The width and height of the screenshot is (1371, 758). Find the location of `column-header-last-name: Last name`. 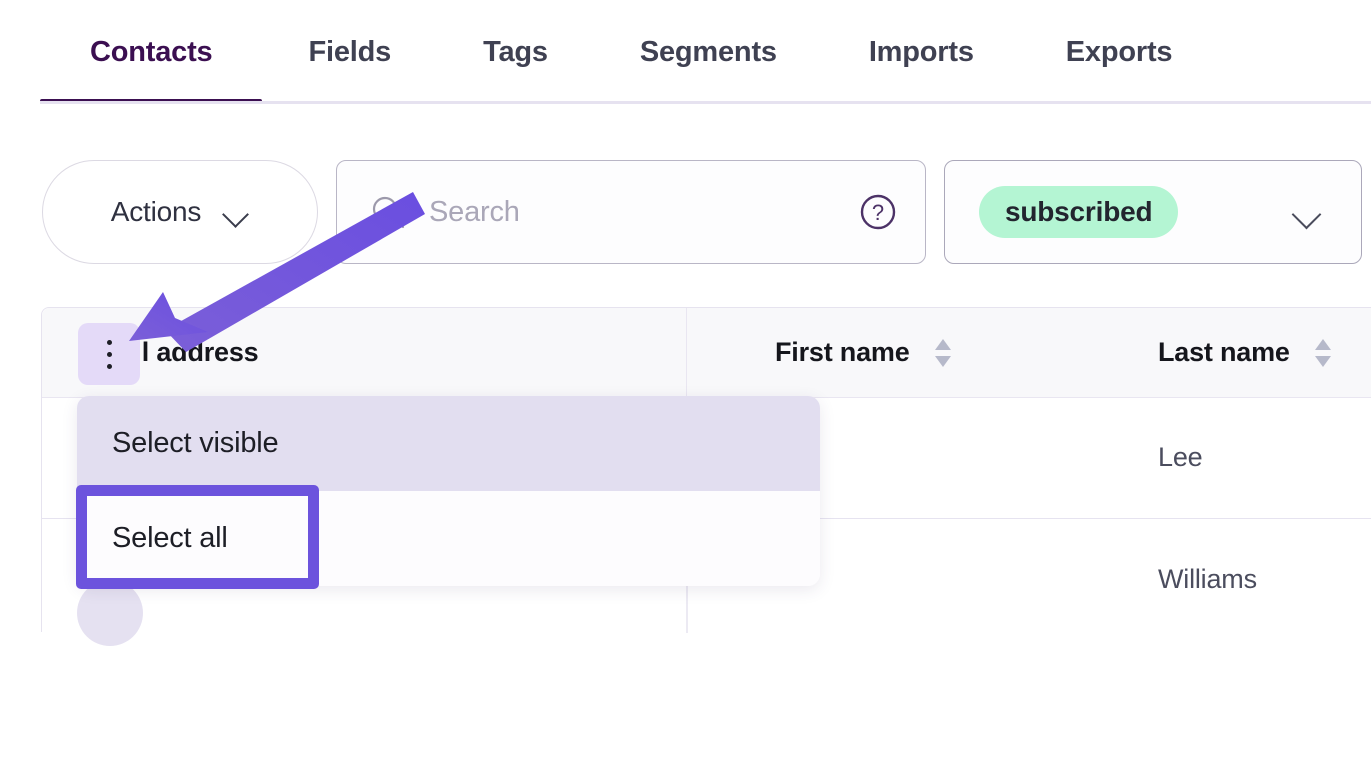

column-header-last-name: Last name is located at coordinates (1221, 352).